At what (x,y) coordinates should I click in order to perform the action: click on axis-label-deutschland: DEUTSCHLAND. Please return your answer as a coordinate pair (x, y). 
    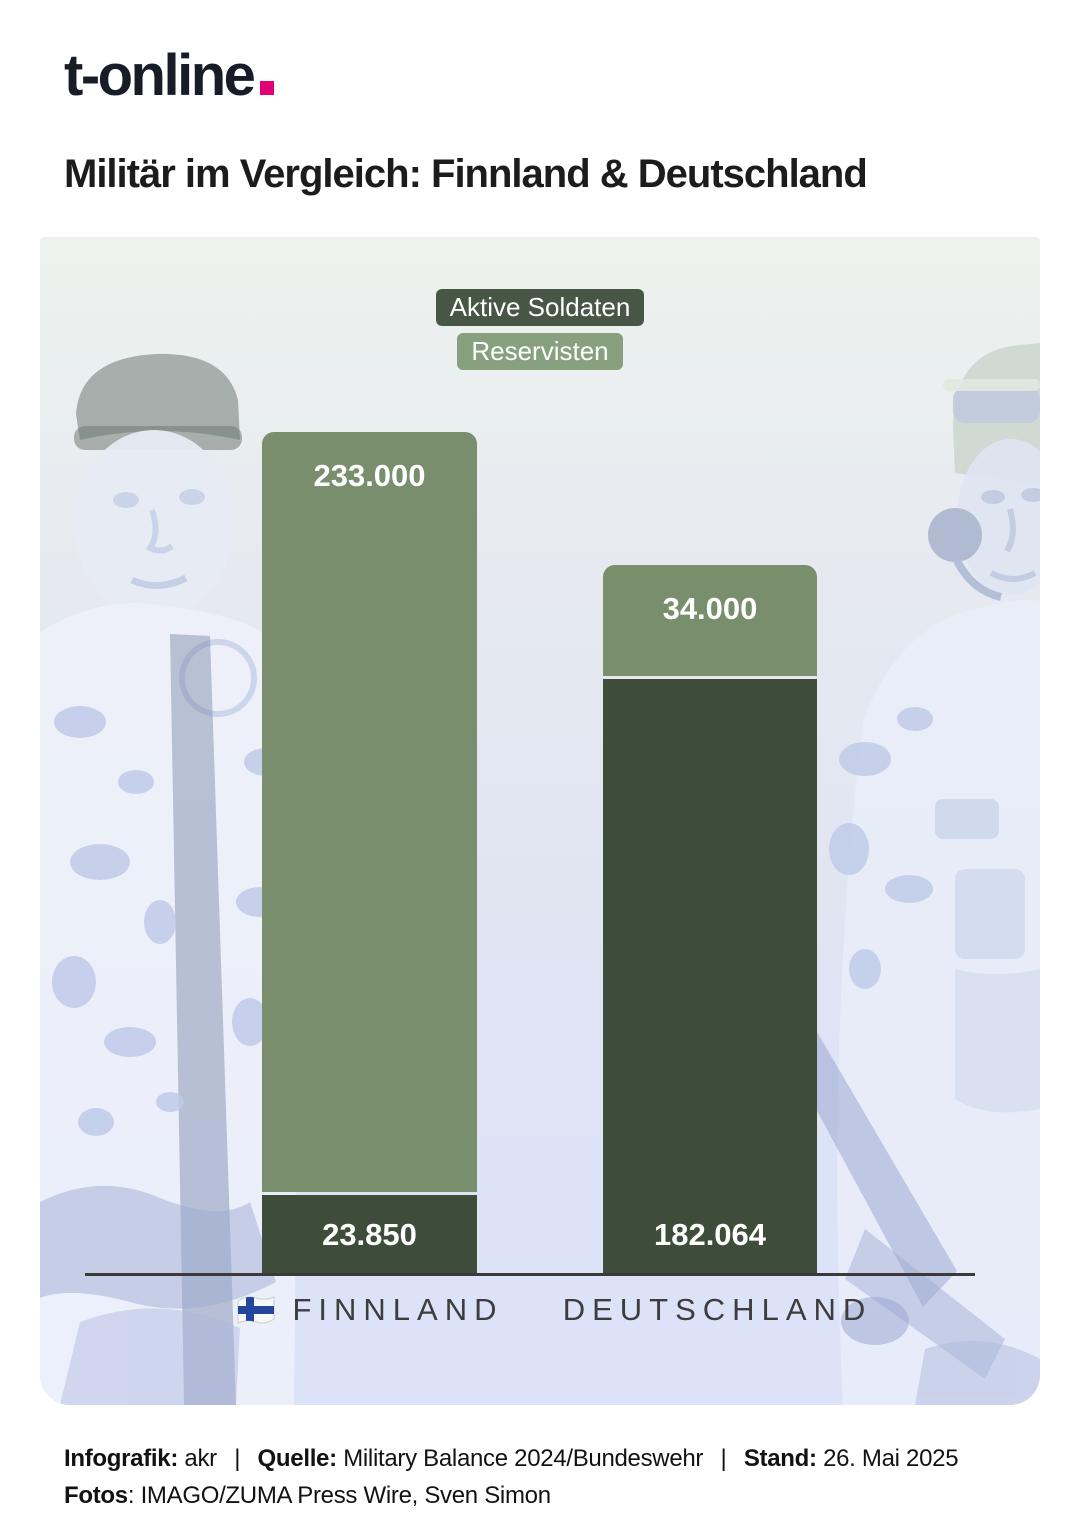
    Looking at the image, I should click on (714, 1310).